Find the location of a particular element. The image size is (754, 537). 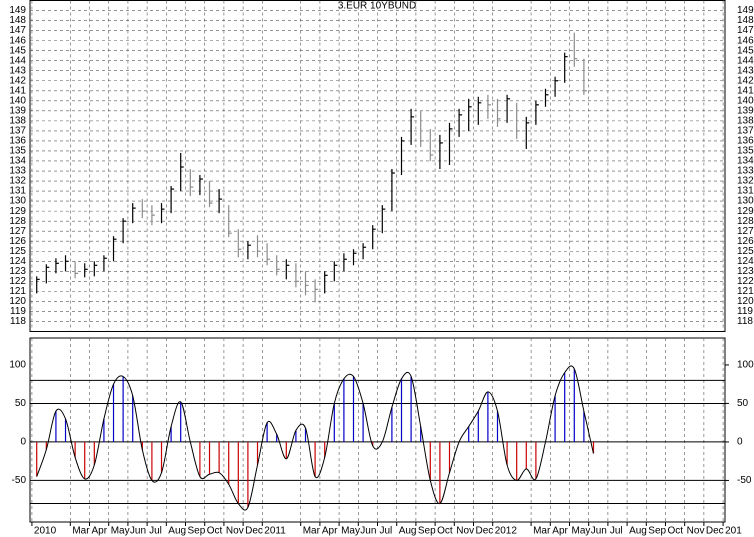

y-tick-label-right: 100 is located at coordinates (745, 365).